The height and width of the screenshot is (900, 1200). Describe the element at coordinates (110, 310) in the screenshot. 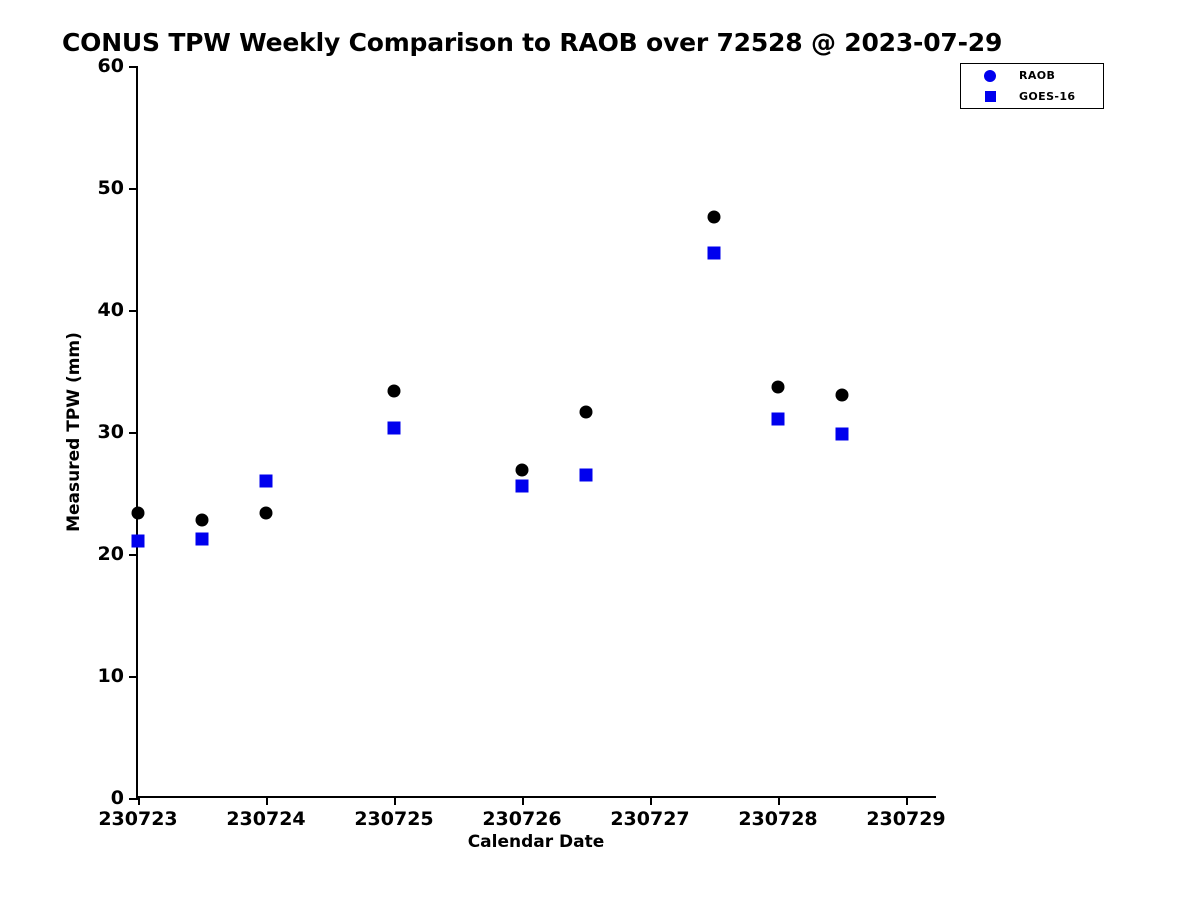

I see `y-axis-tick-label: 40` at that location.